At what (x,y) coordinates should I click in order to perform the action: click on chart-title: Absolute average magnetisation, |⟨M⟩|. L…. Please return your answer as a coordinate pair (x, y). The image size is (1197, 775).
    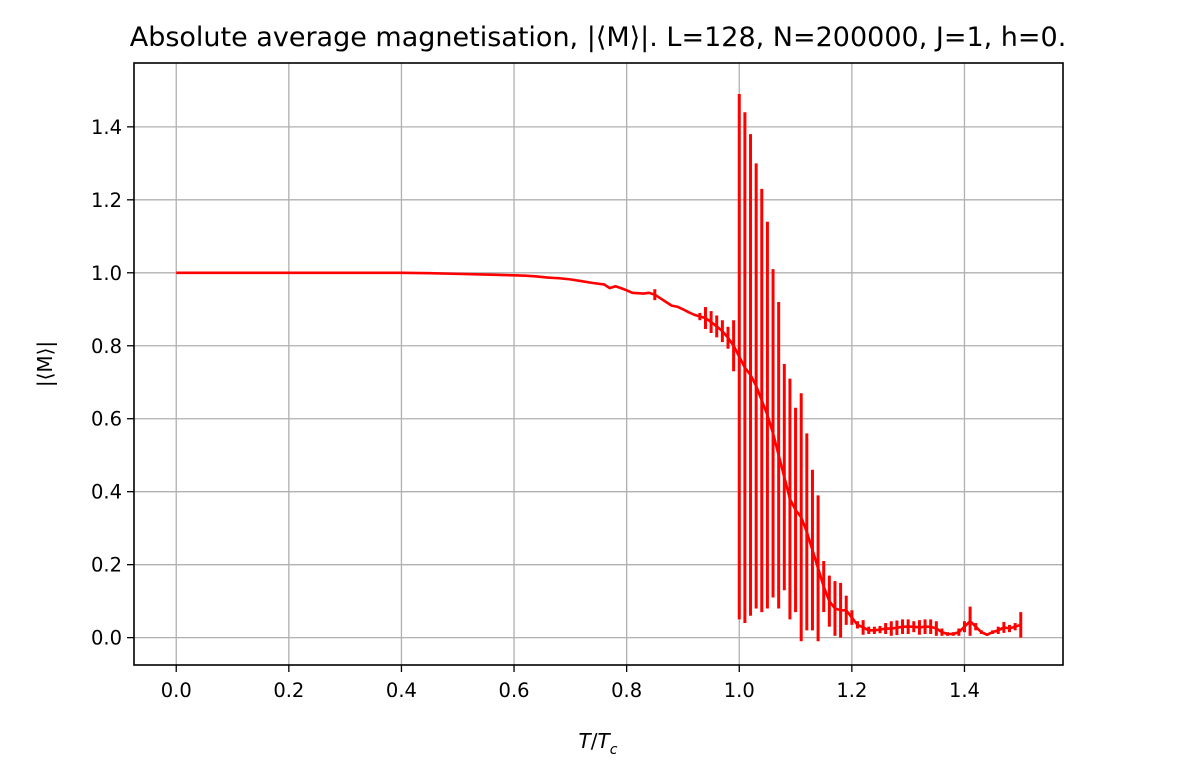
    Looking at the image, I should click on (598, 37).